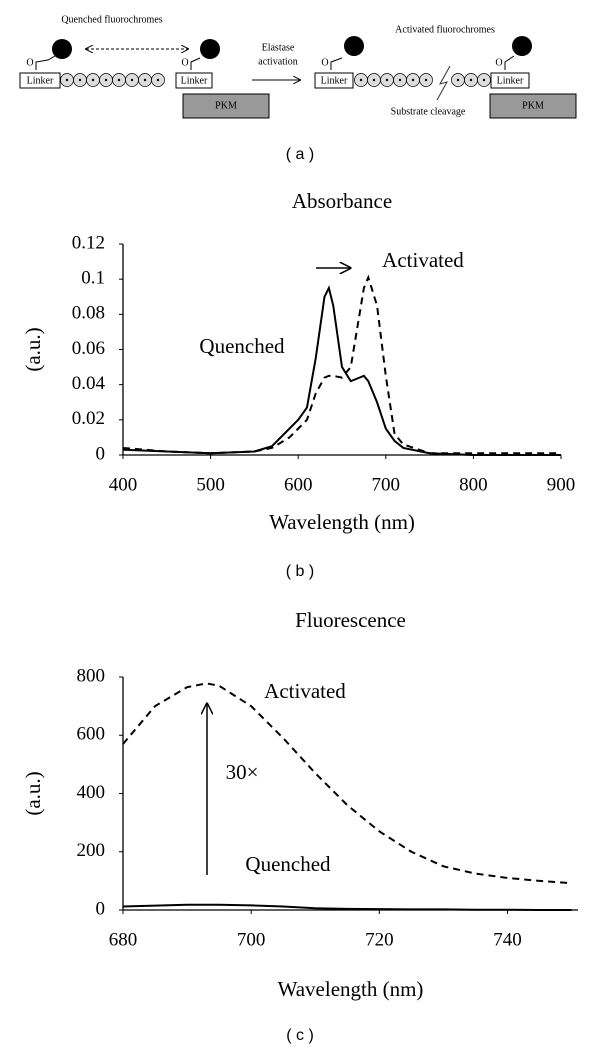 The height and width of the screenshot is (1052, 600). I want to click on x-tick-label: 720, so click(379, 939).